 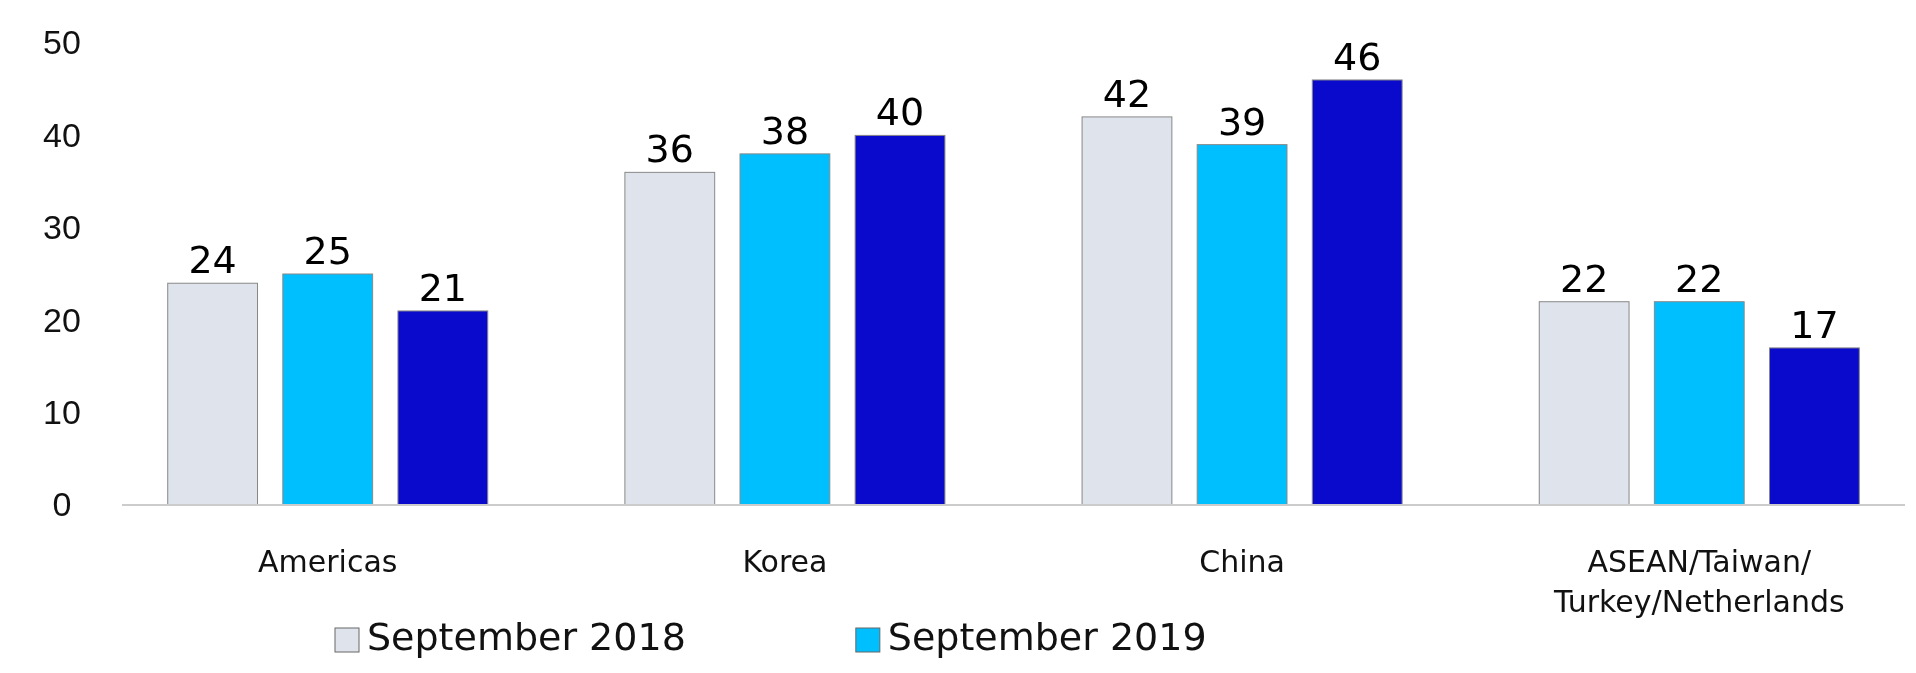 What do you see at coordinates (1047, 637) in the screenshot?
I see `legend-label: September 2019` at bounding box center [1047, 637].